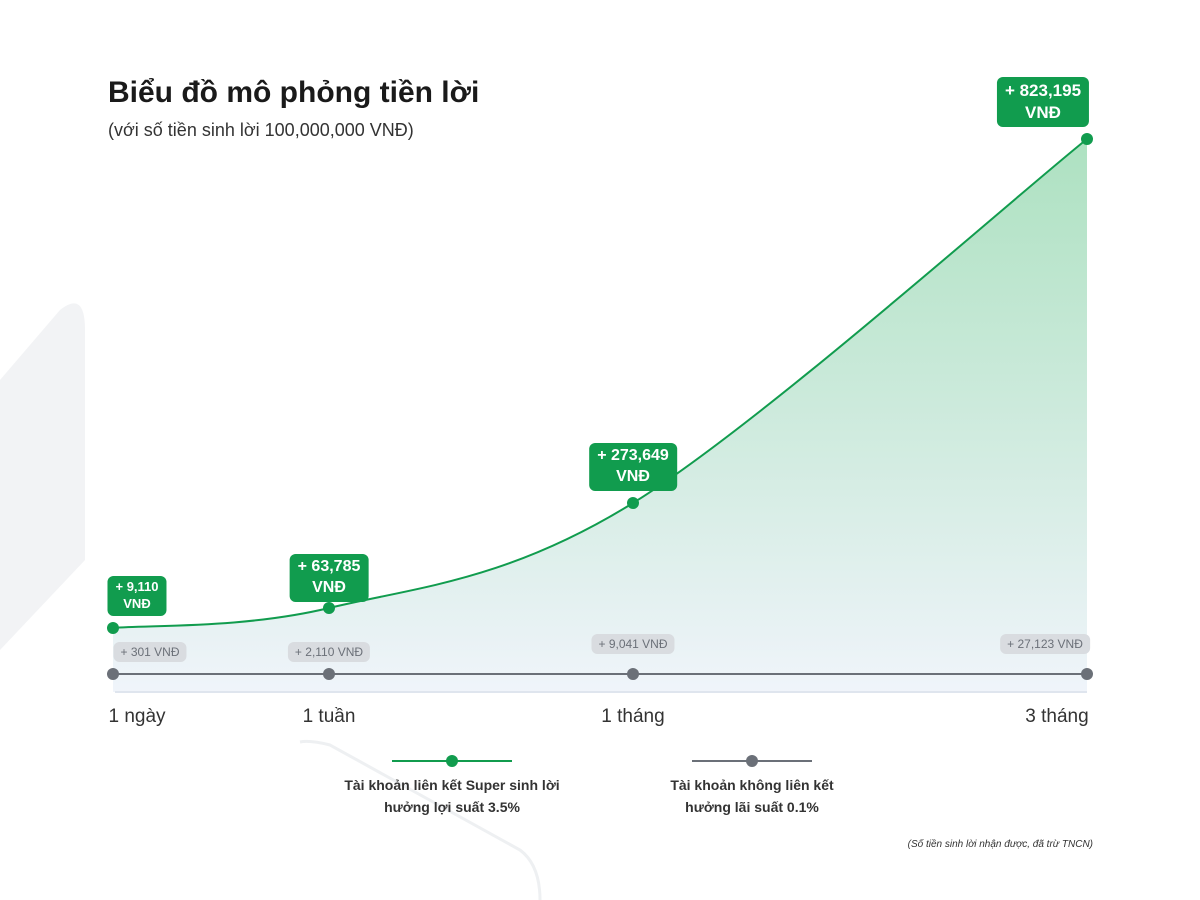 The image size is (1200, 900). What do you see at coordinates (329, 578) in the screenshot?
I see `data-label-super: + 63,785 VNĐ` at bounding box center [329, 578].